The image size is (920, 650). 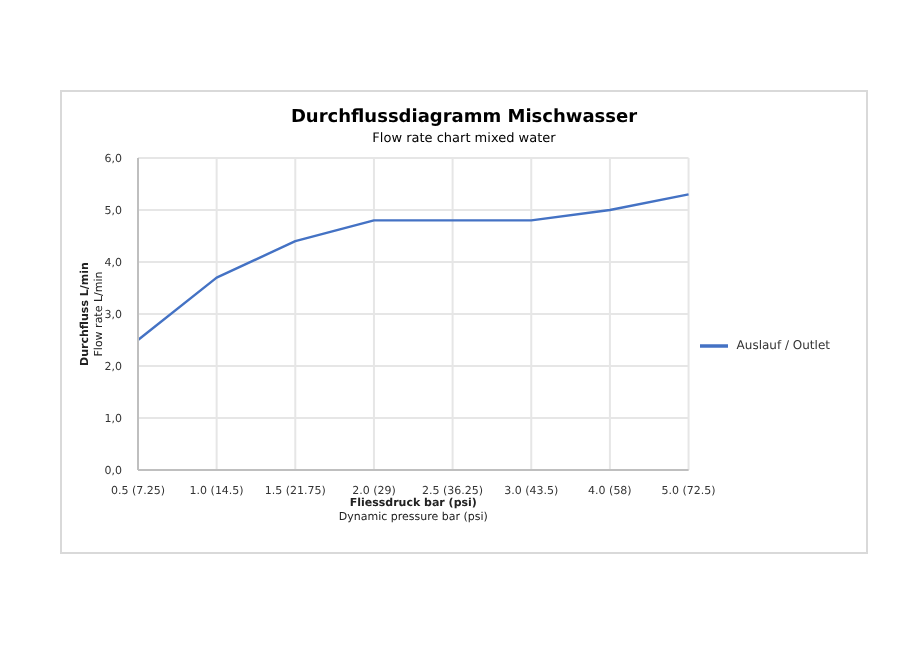 What do you see at coordinates (413, 267) in the screenshot?
I see `line-series` at bounding box center [413, 267].